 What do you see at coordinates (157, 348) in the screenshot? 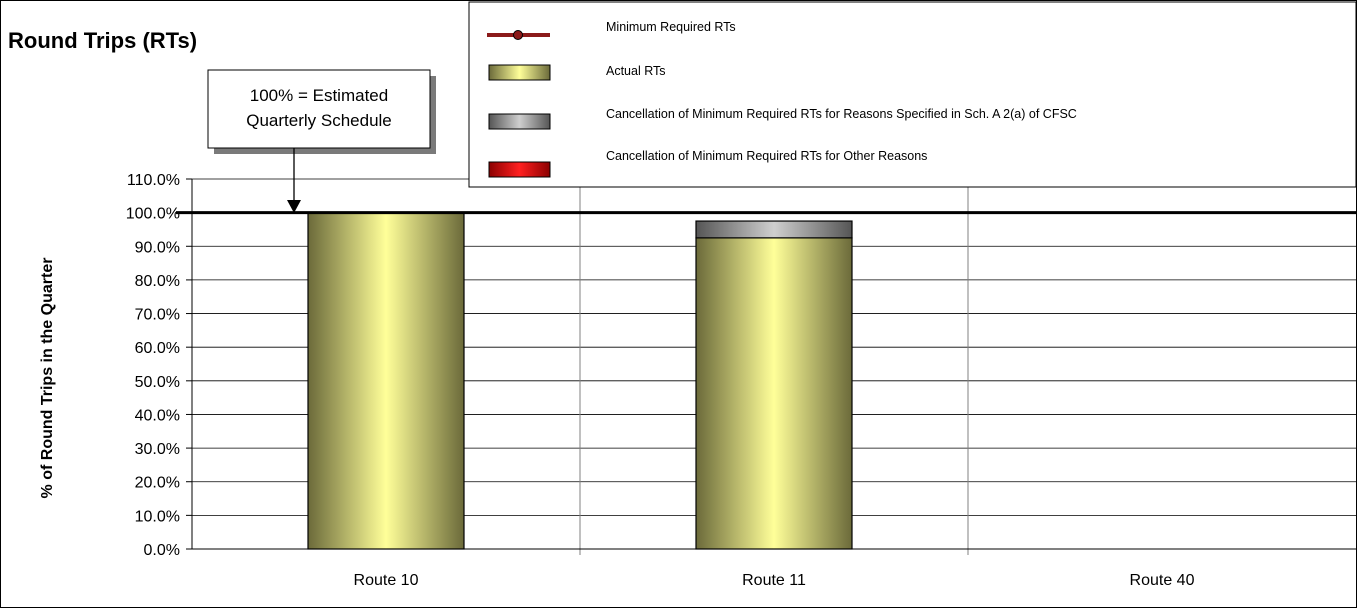
I see `y-tick-label: 60.0%` at bounding box center [157, 348].